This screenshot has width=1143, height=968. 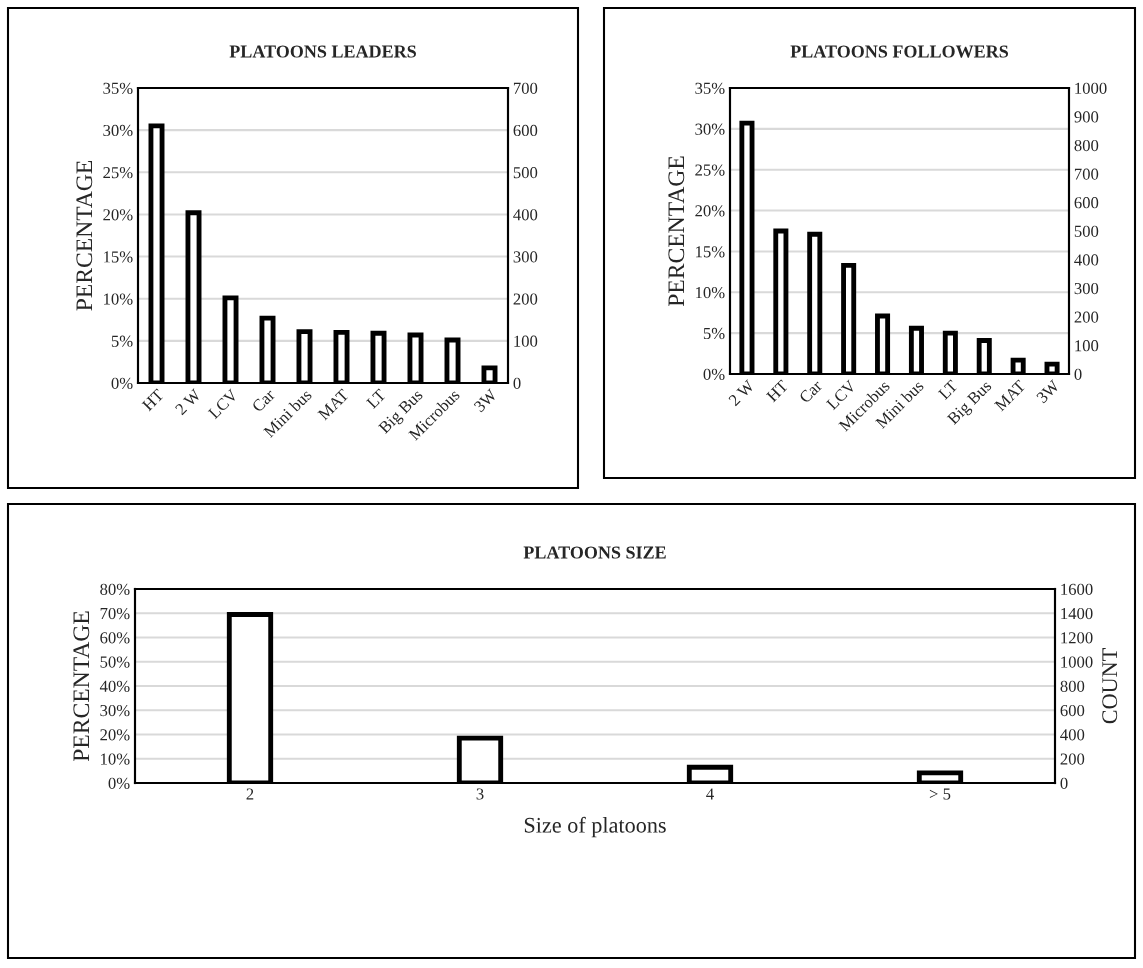 What do you see at coordinates (322, 51) in the screenshot?
I see `chart-title: PLATOONS LEADERS` at bounding box center [322, 51].